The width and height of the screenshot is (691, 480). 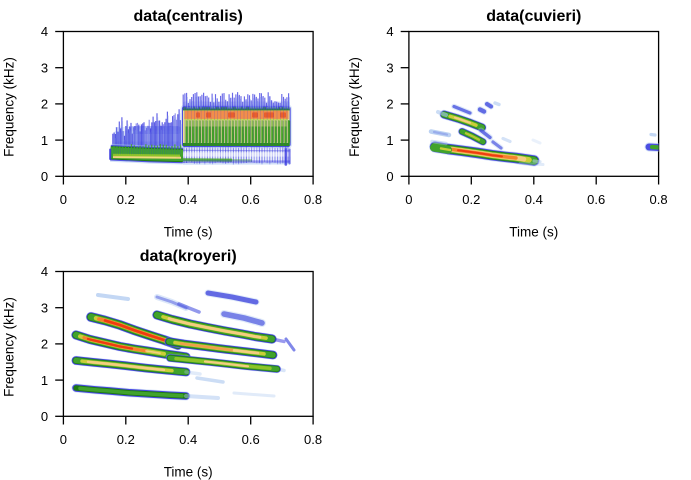 I want to click on svg-text: data(centralis), so click(x=188, y=16).